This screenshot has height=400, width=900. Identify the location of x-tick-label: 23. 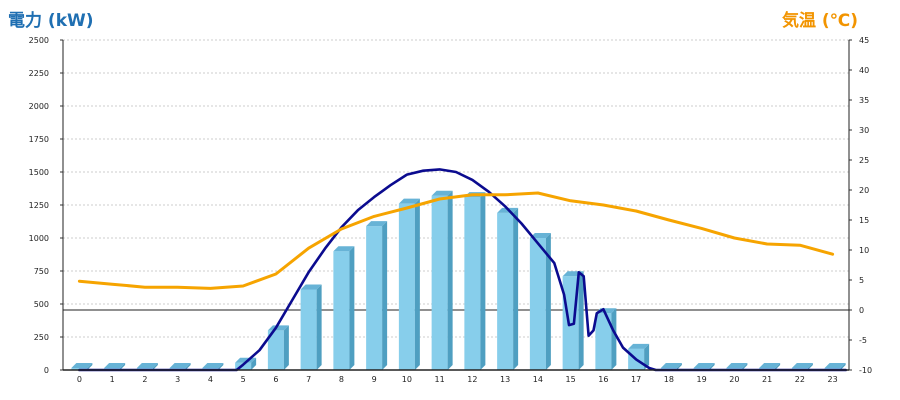
(833, 379).